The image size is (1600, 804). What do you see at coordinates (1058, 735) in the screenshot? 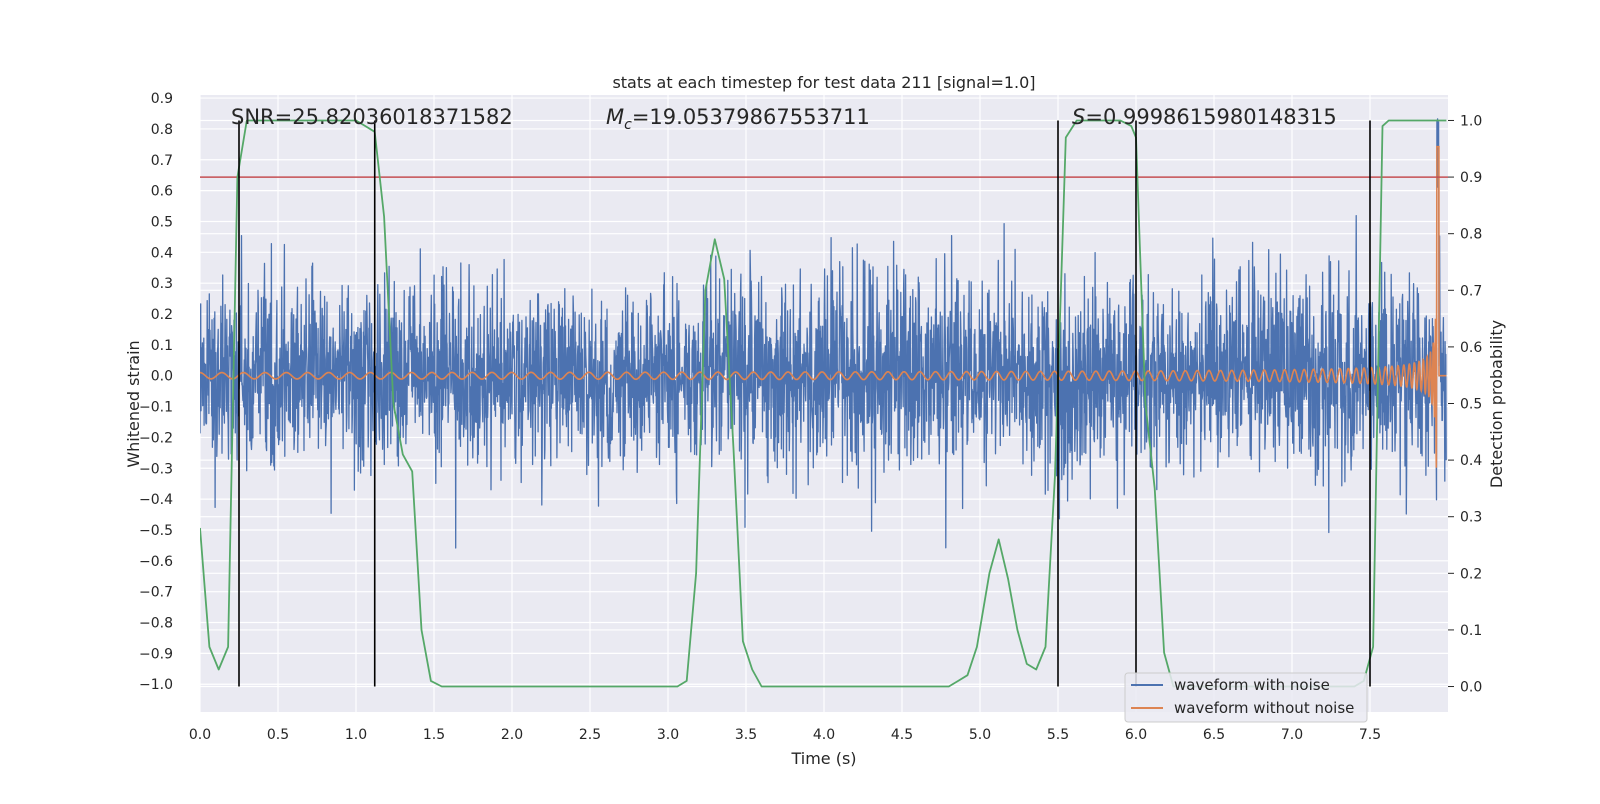
I see `x-tick-label: 5.5` at bounding box center [1058, 735].